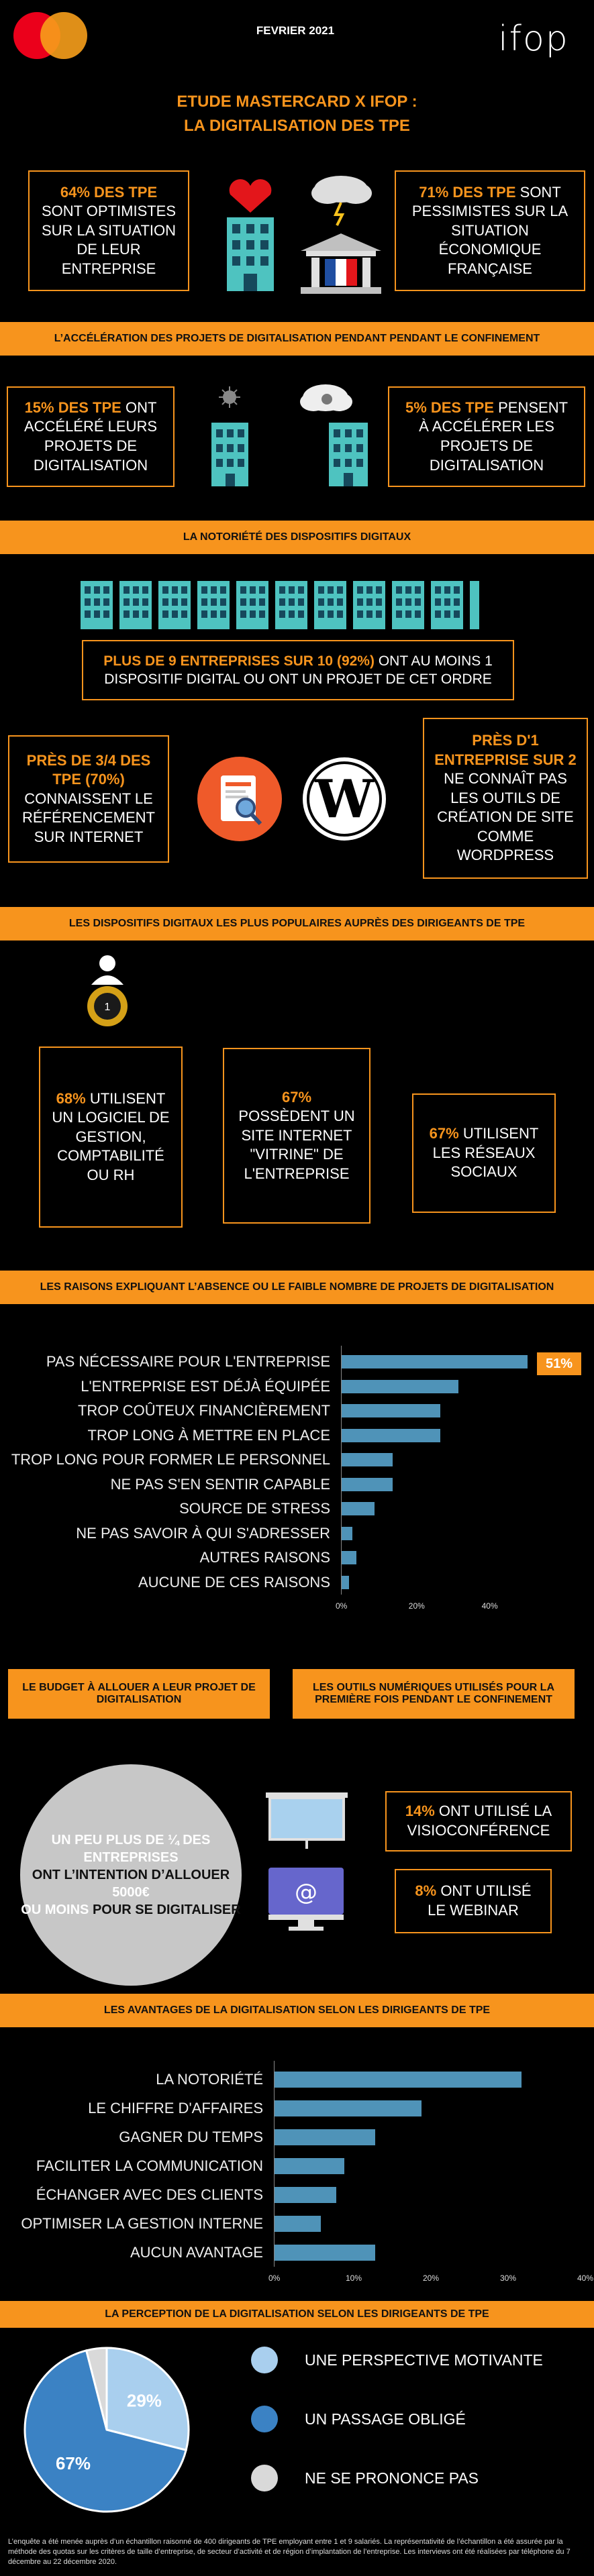  What do you see at coordinates (50, 35) in the screenshot?
I see `mastercard-logo` at bounding box center [50, 35].